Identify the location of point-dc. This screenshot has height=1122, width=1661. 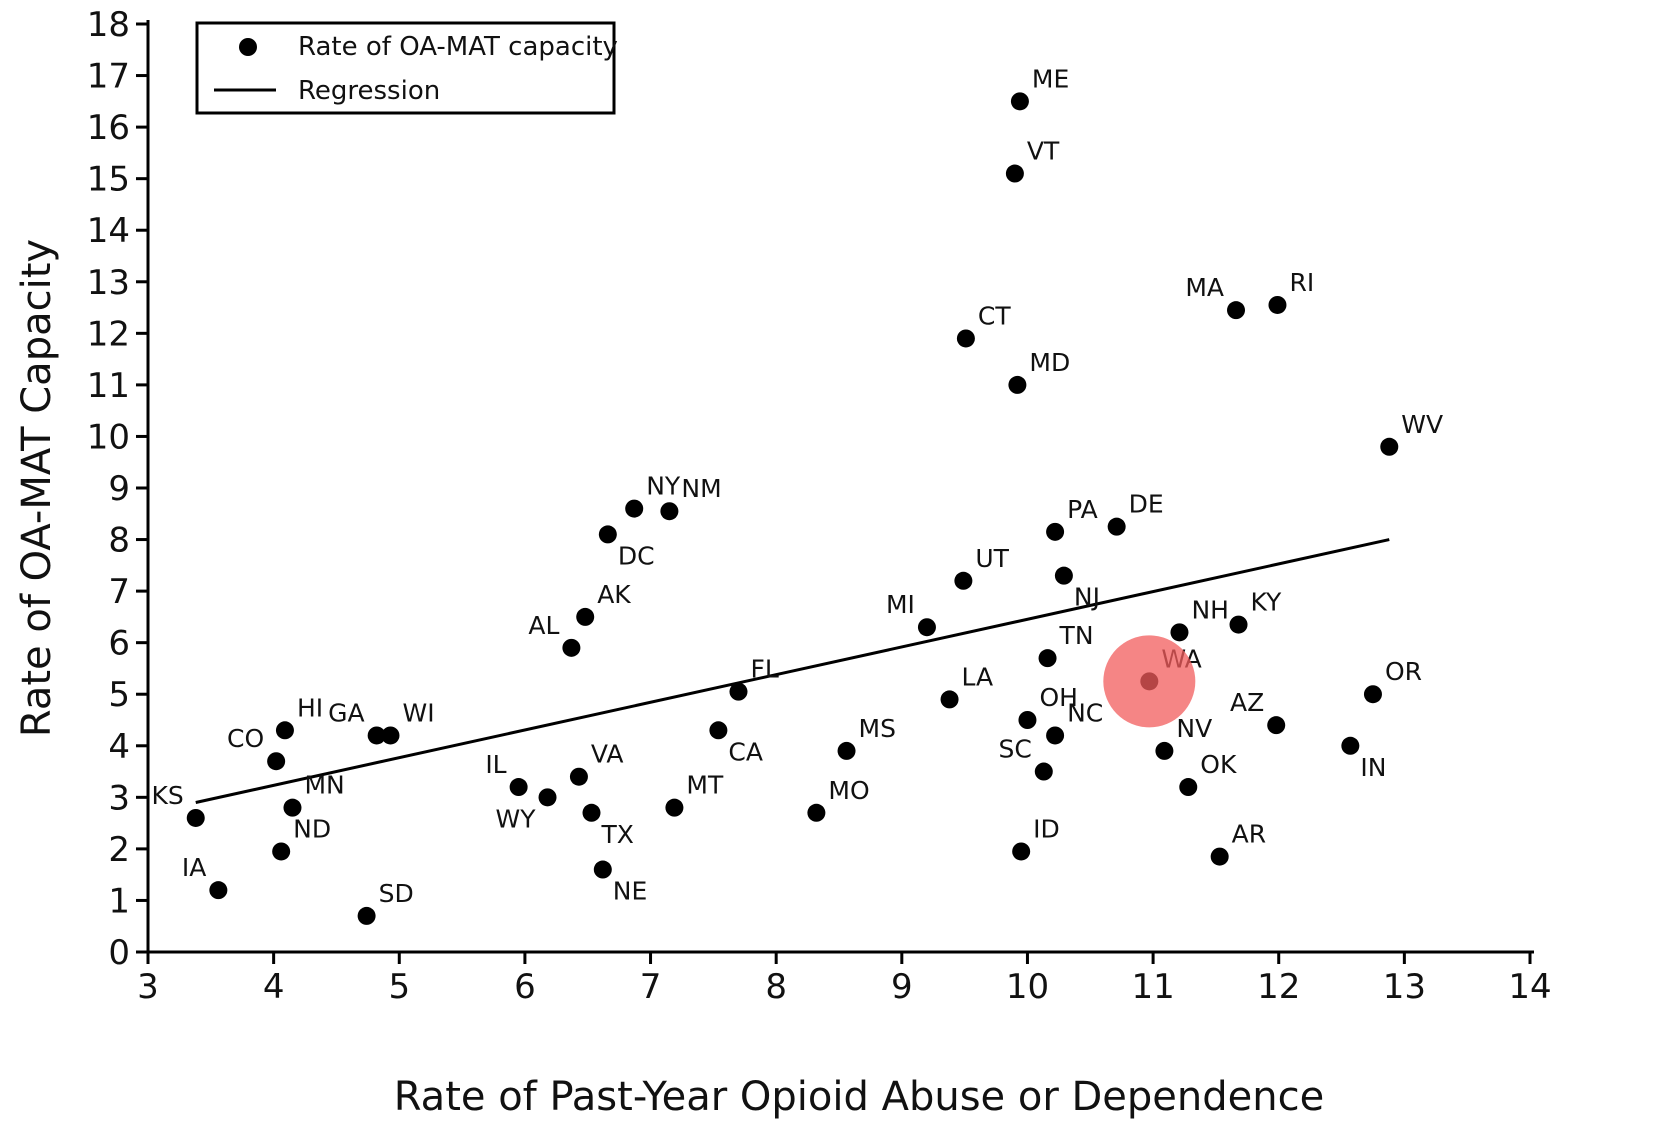
(607, 534).